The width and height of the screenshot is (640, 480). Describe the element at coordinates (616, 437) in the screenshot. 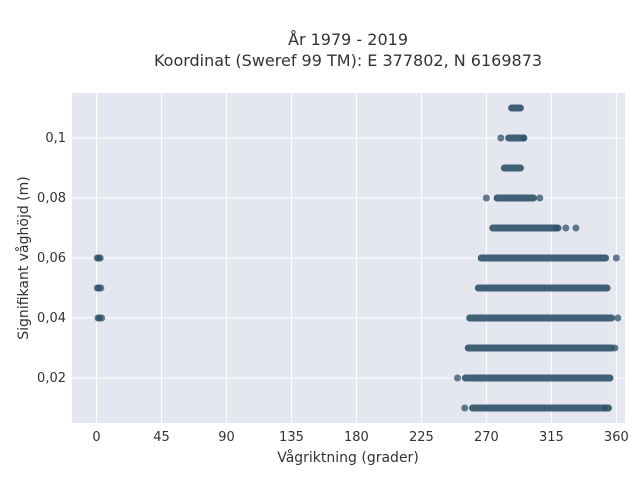

I see `x-tick-label: 360` at that location.